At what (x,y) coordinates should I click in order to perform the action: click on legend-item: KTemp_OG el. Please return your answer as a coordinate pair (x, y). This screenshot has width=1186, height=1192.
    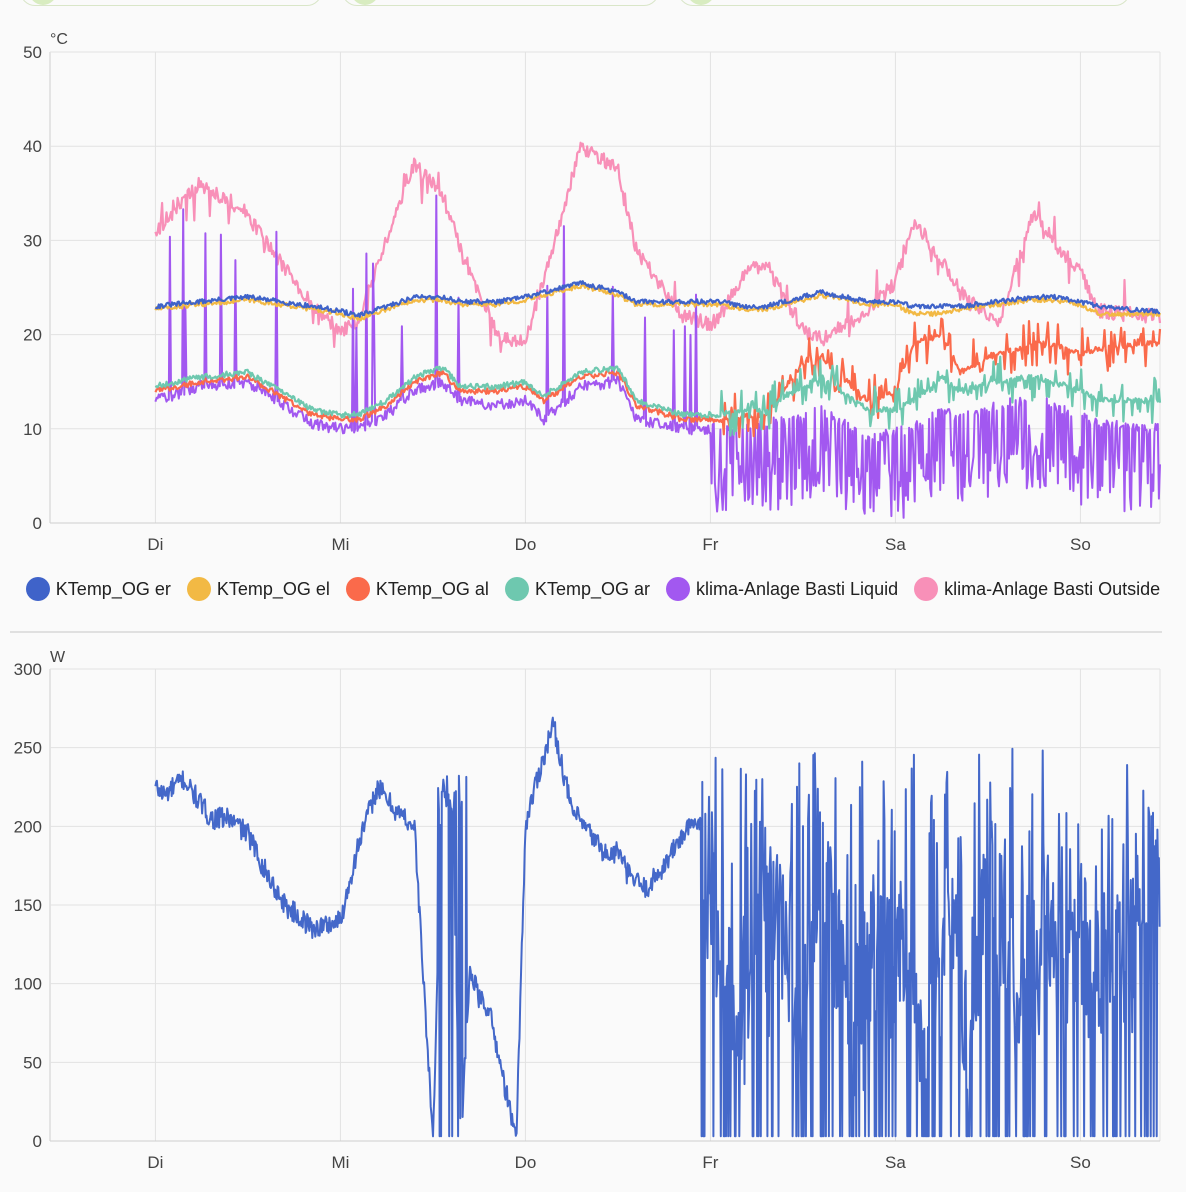
    Looking at the image, I should click on (258, 589).